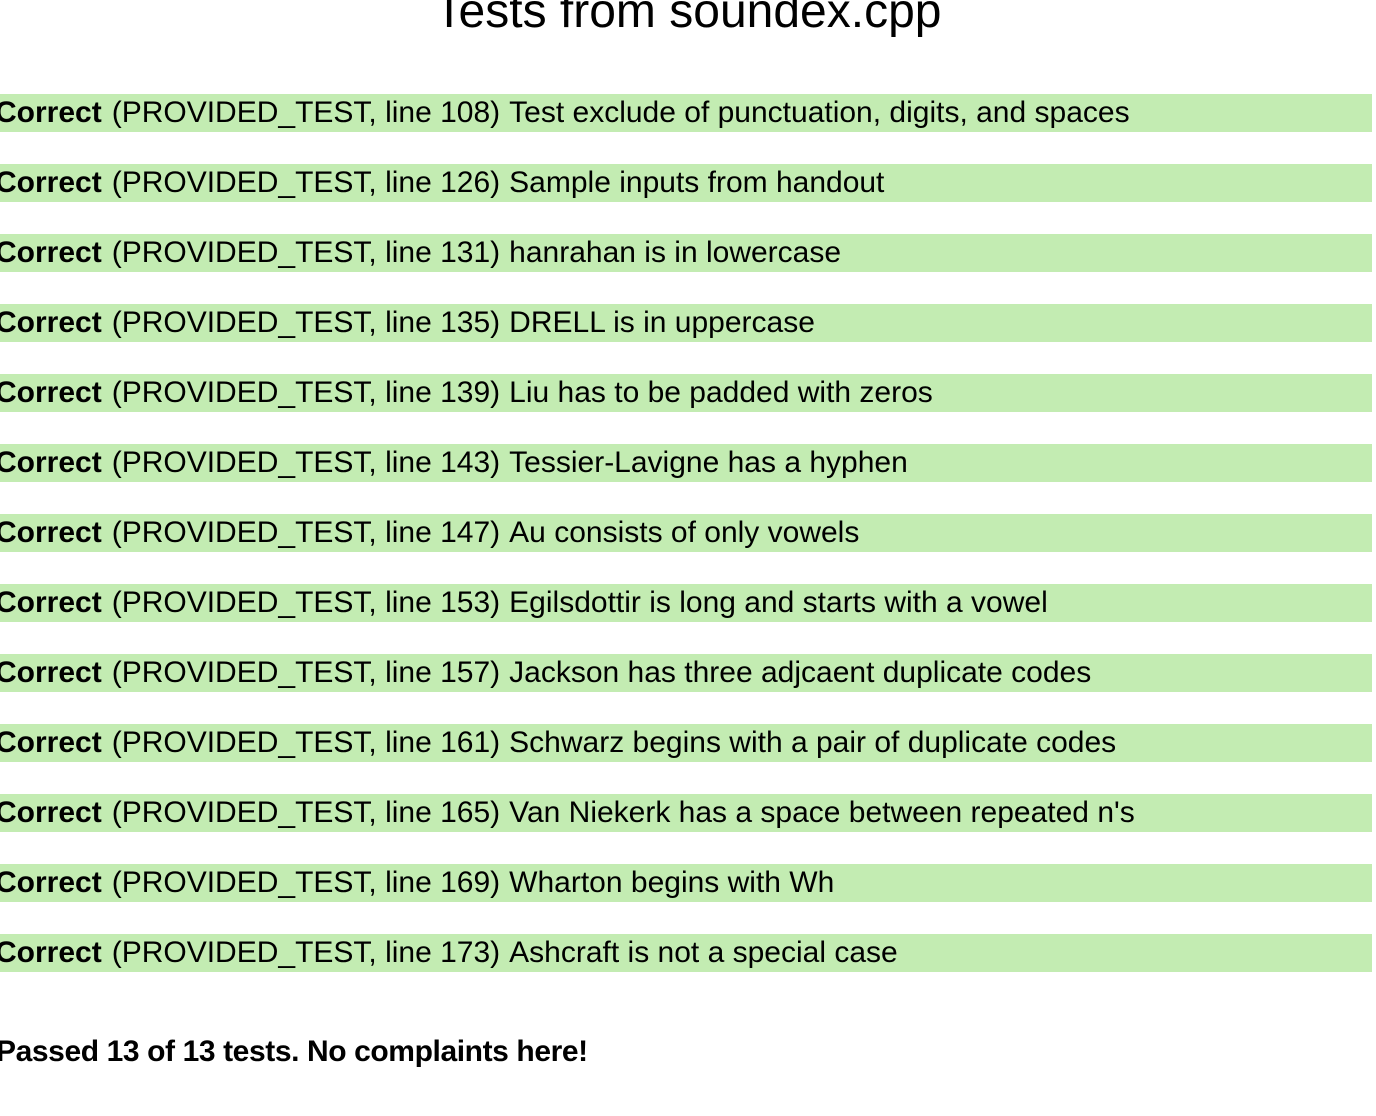 The image size is (1376, 1116). What do you see at coordinates (306, 322) in the screenshot?
I see `test-source-location: (PROVIDED_TEST, line 135)` at bounding box center [306, 322].